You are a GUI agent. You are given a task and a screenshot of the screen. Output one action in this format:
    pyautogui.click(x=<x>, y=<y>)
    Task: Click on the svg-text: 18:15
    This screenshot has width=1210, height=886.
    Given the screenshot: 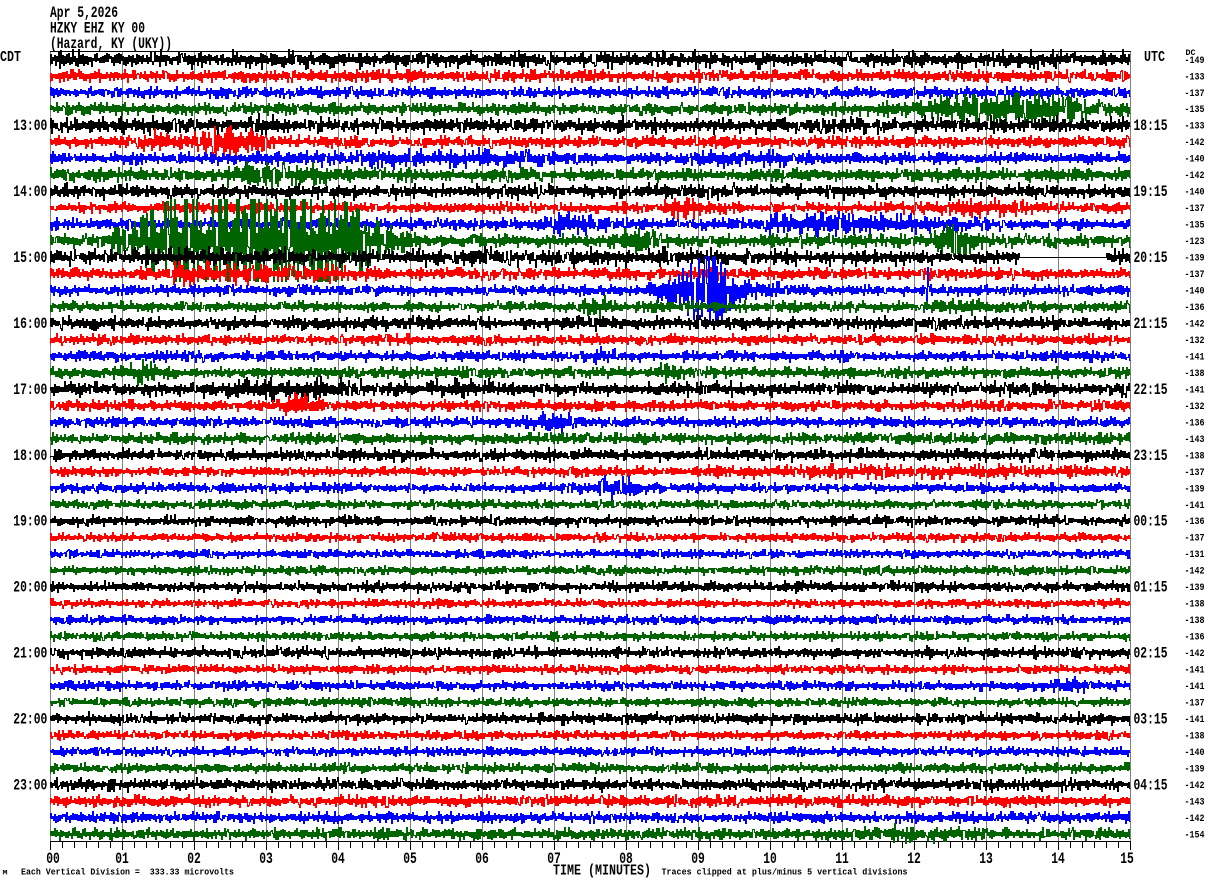 What is the action you would take?
    pyautogui.click(x=1151, y=126)
    